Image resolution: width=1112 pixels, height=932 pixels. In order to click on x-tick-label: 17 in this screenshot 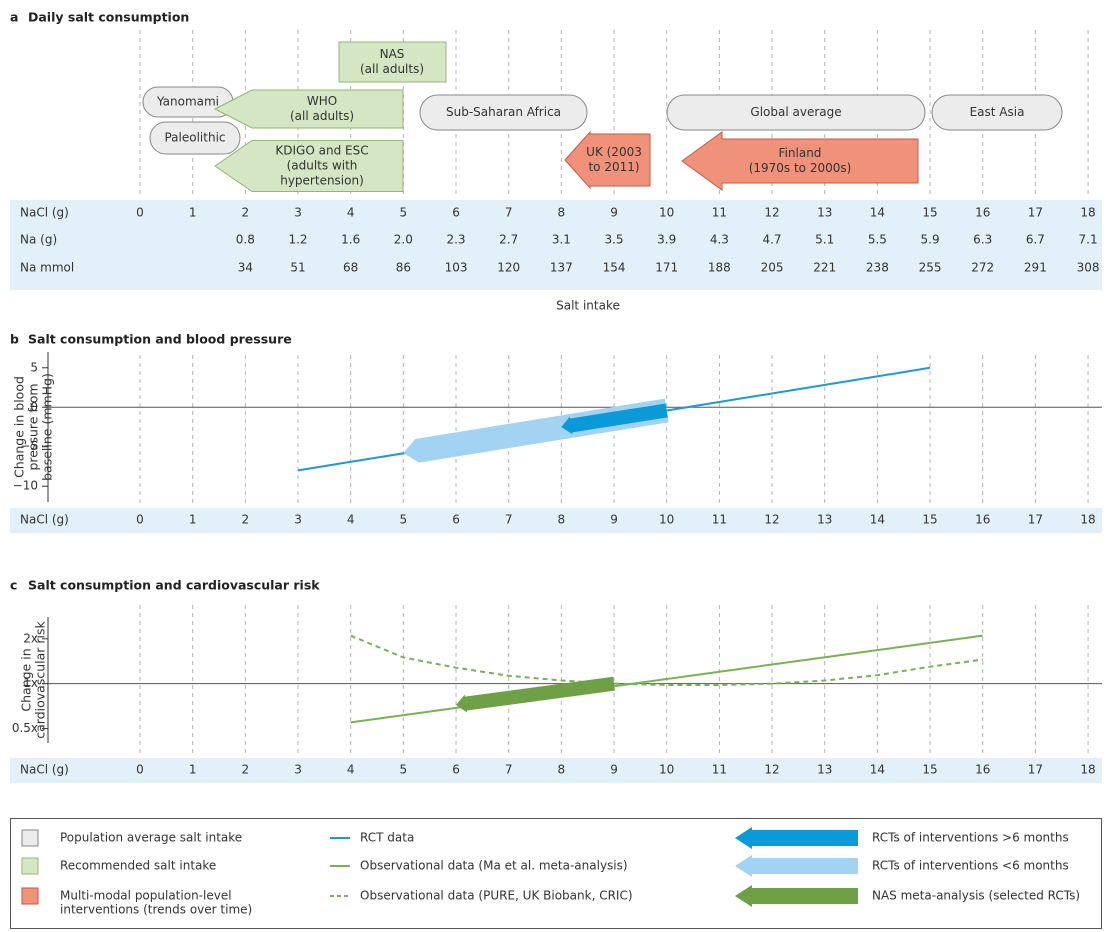, I will do `click(1035, 770)`.